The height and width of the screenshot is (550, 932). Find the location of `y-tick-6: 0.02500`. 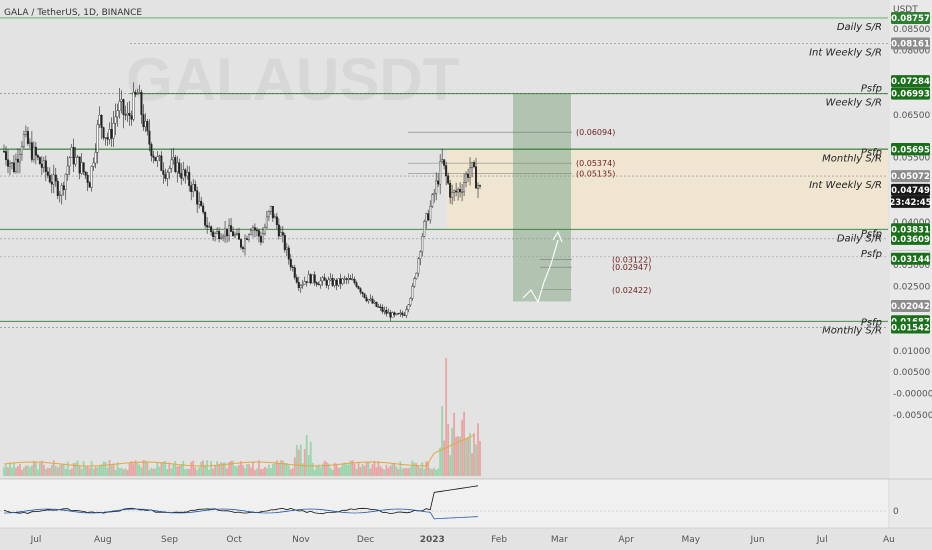

y-tick-6: 0.02500 is located at coordinates (911, 287).